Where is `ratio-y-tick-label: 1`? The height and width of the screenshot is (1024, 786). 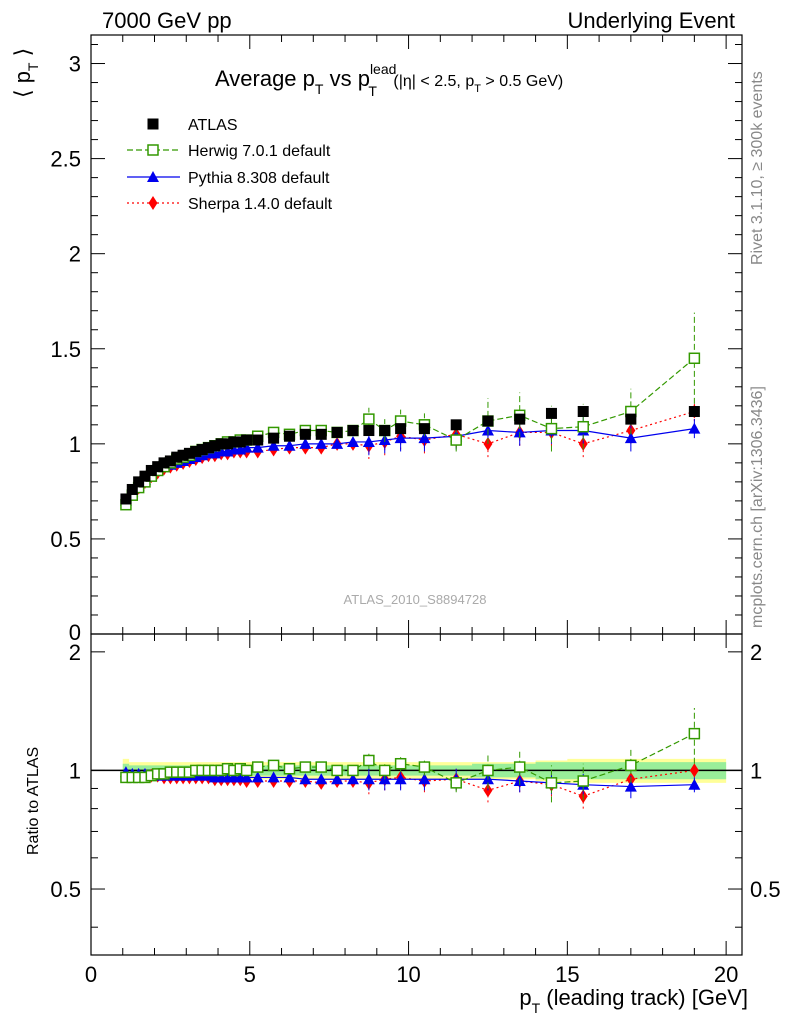
ratio-y-tick-label: 1 is located at coordinates (75, 770).